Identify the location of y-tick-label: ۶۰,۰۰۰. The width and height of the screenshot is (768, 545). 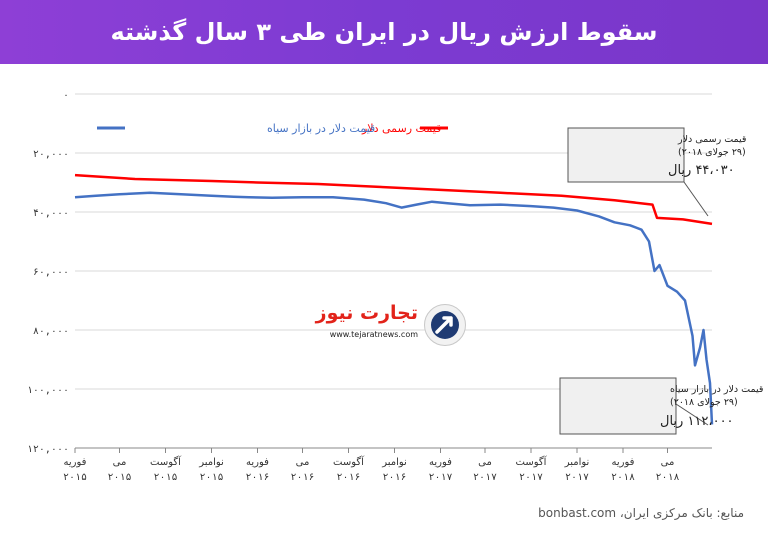
(51, 272).